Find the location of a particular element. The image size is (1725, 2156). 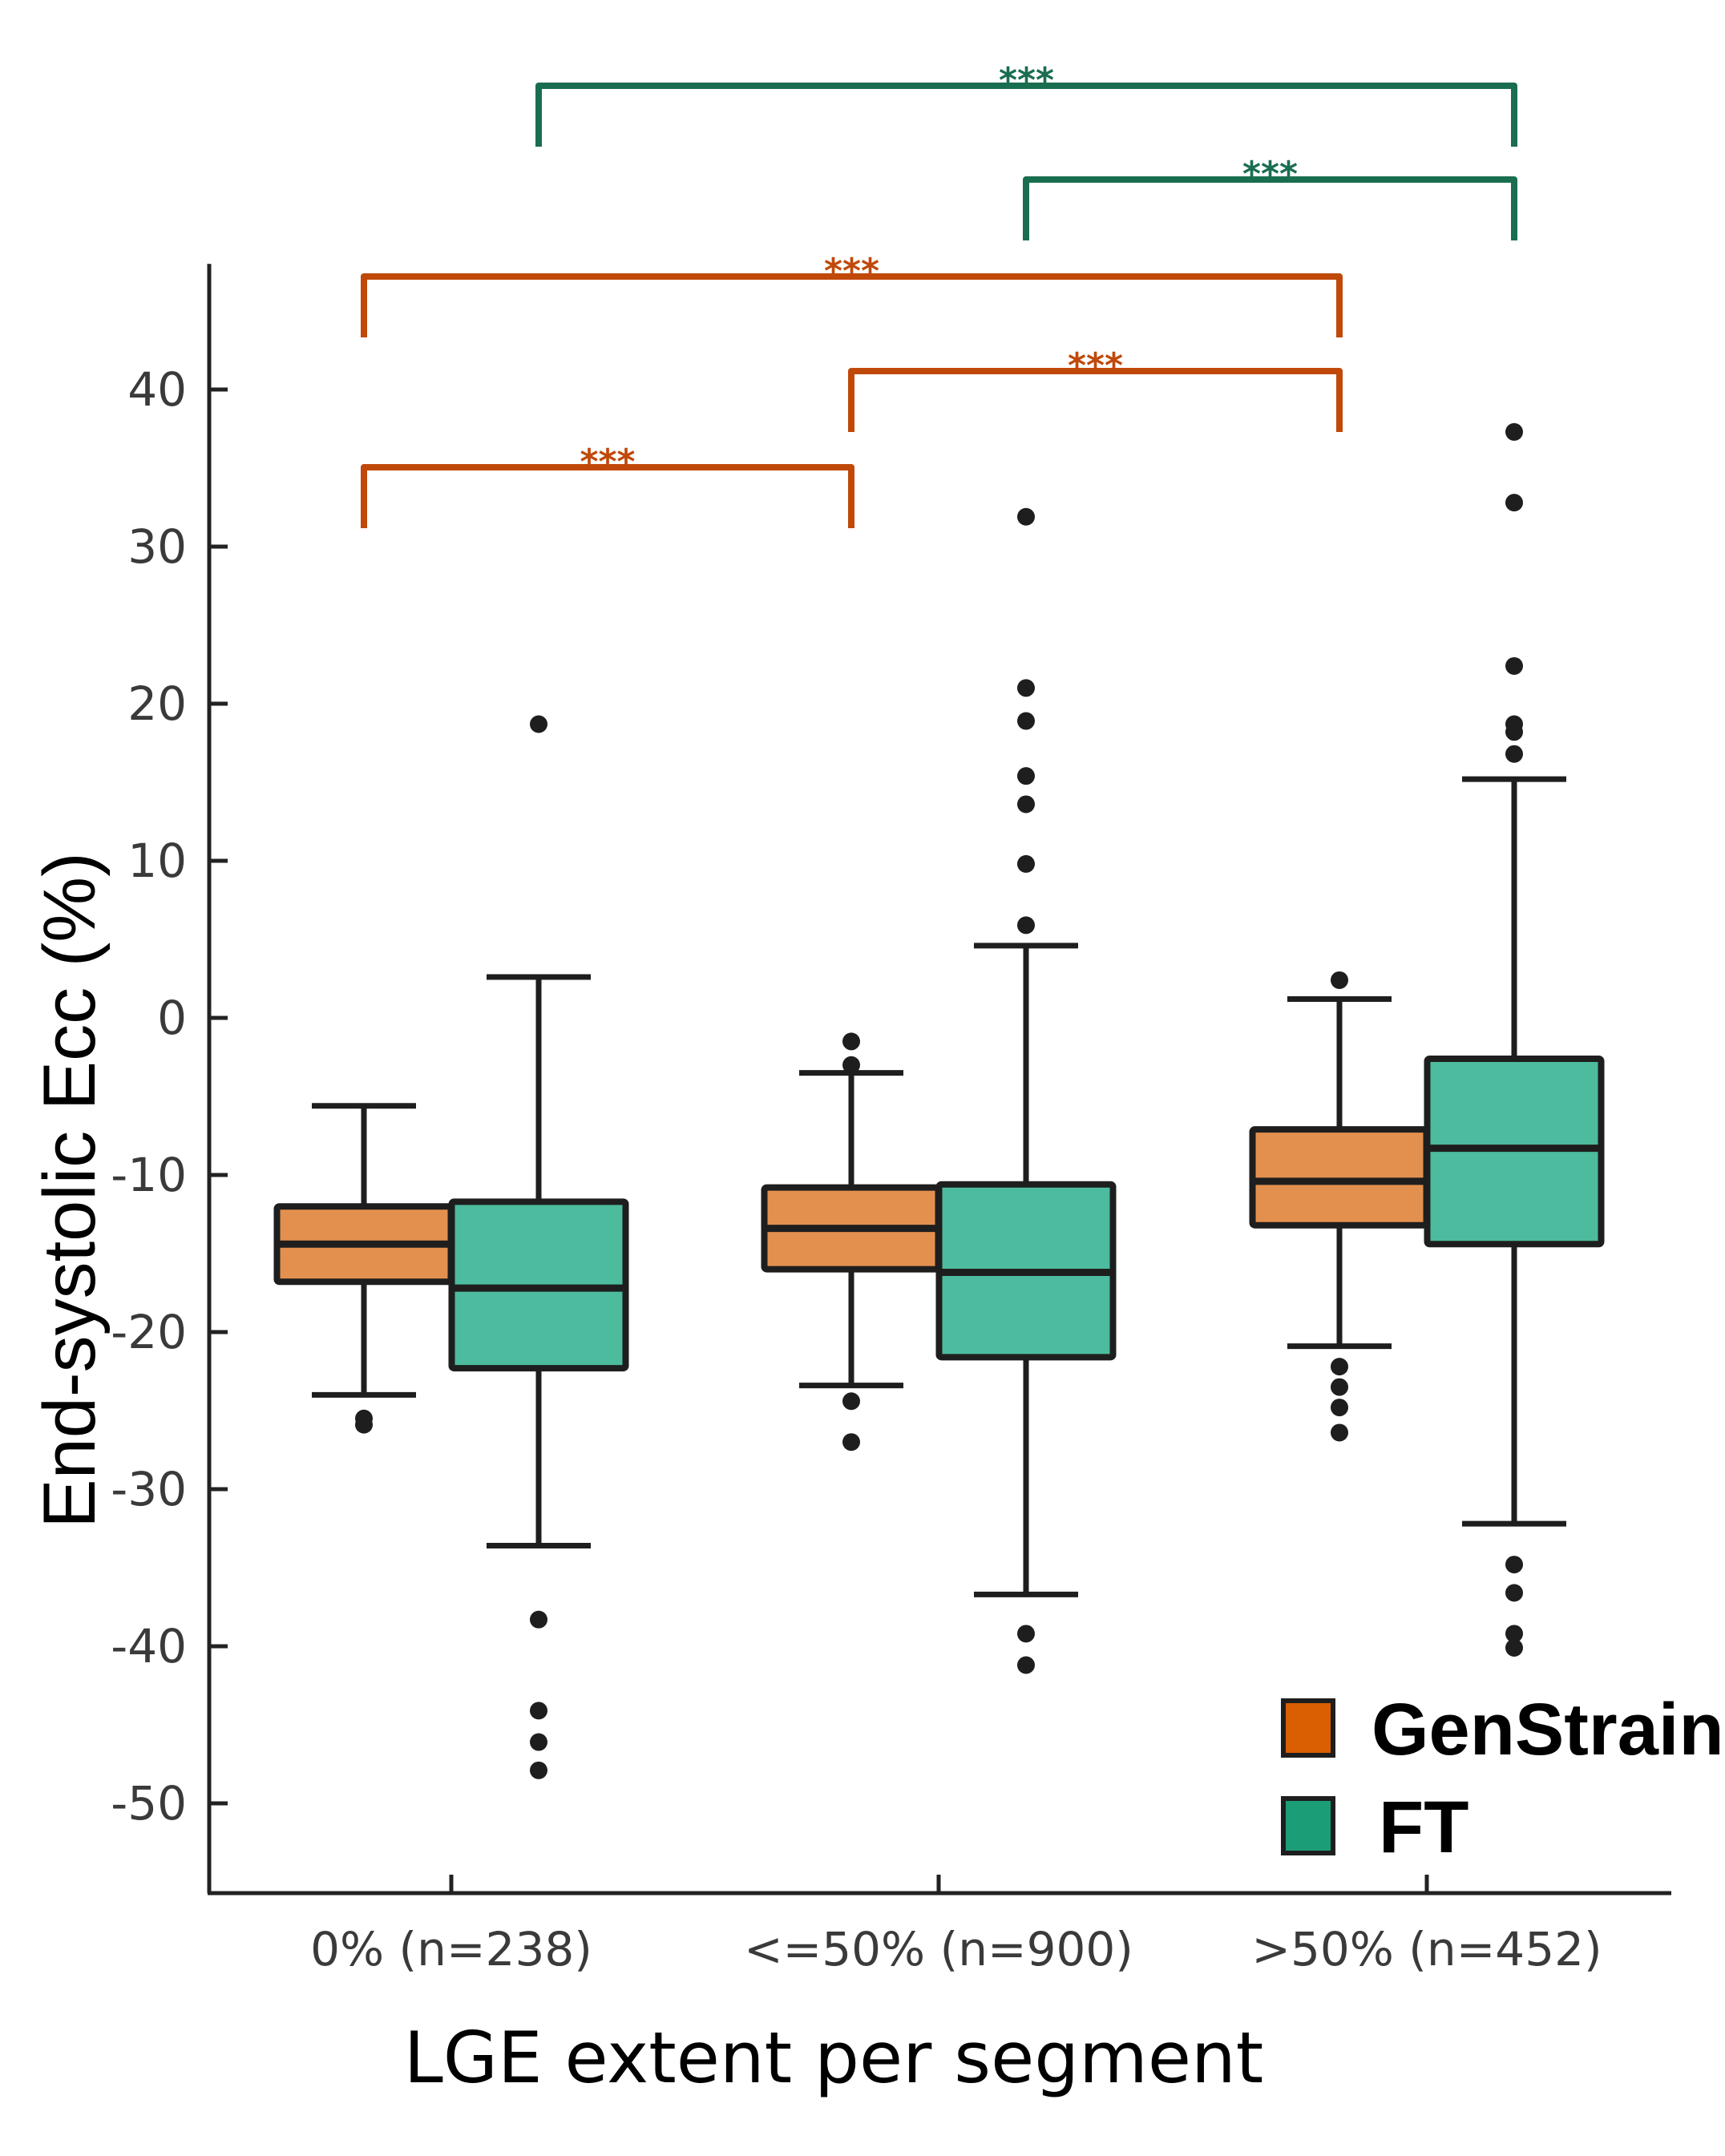

significance-brackets: *** *** *** *** *** is located at coordinates (939, 294).